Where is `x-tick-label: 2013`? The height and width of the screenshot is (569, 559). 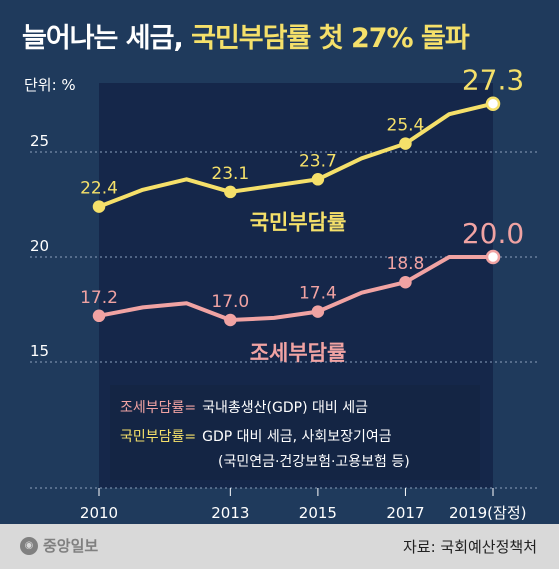
x-tick-label: 2013 is located at coordinates (230, 513).